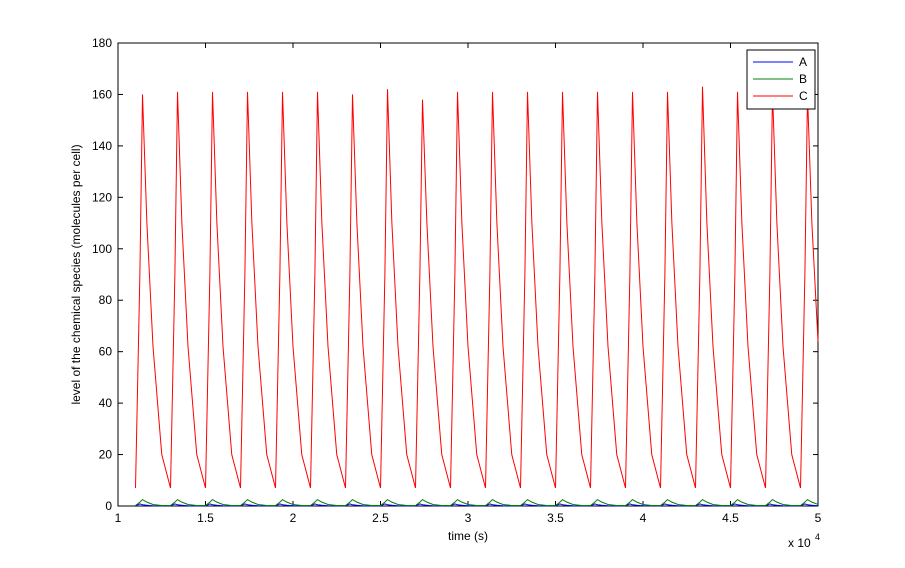  I want to click on x-multiplier-exponent: 4, so click(817, 537).